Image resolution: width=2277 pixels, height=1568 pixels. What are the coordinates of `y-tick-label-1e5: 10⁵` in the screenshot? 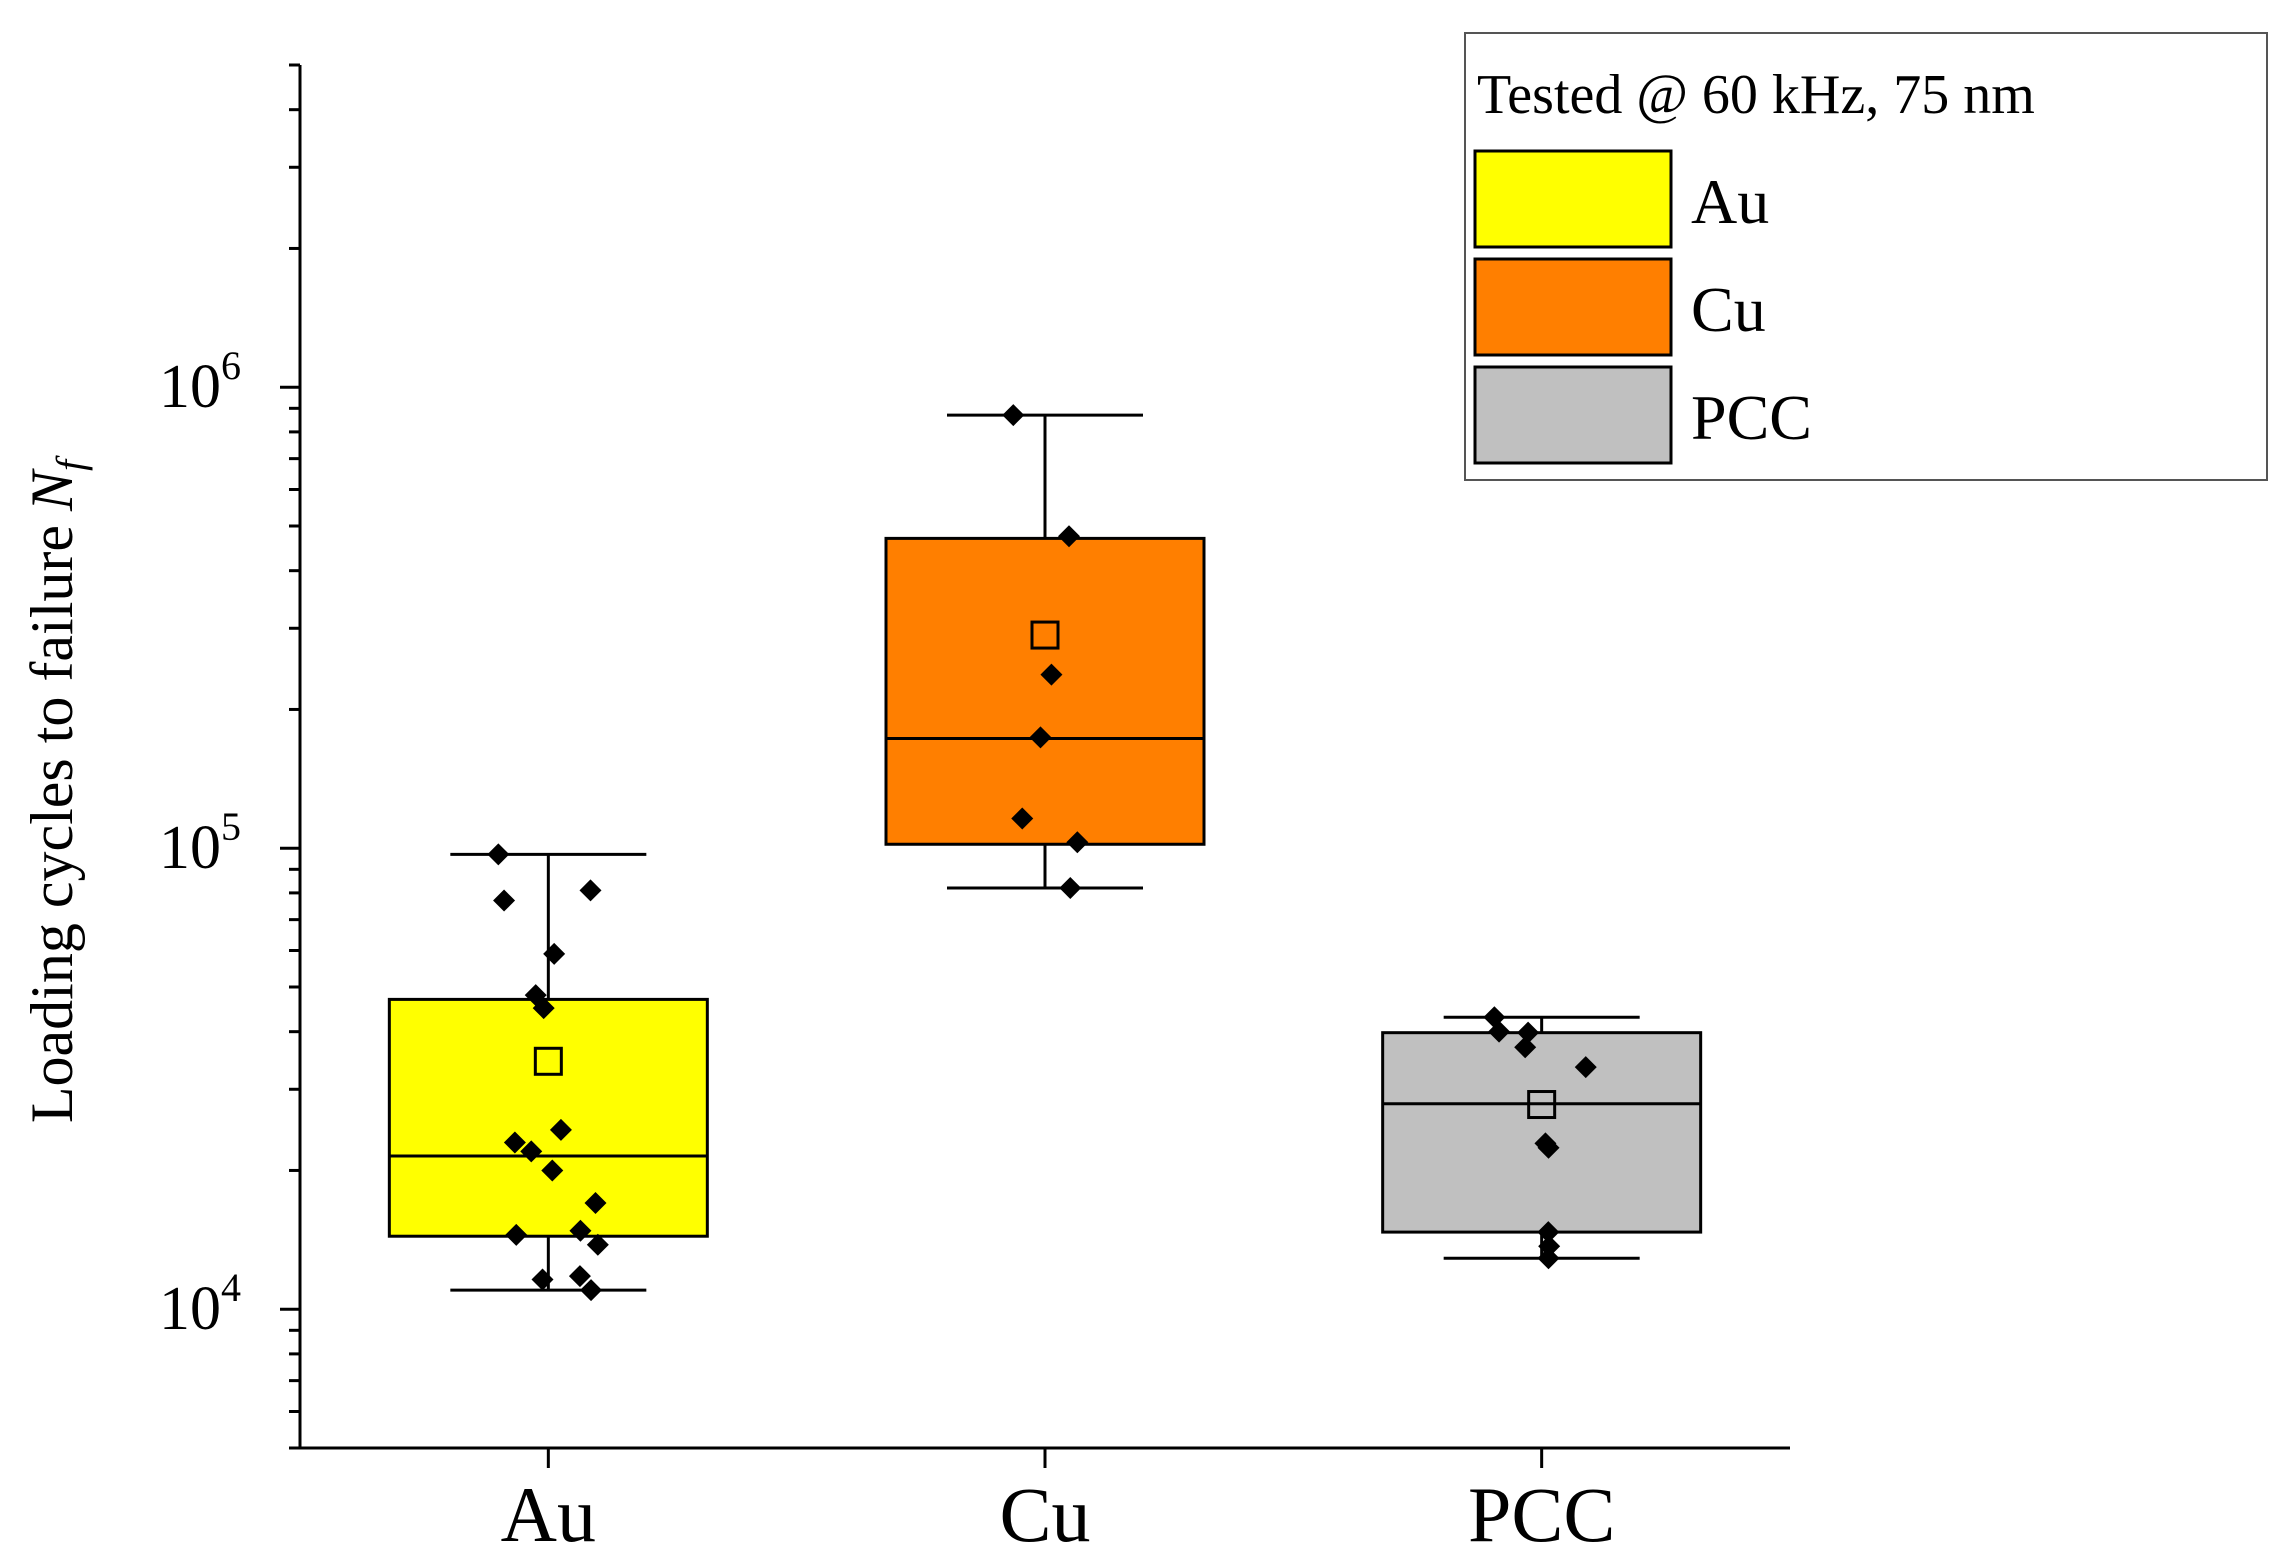 It's located at (200, 843).